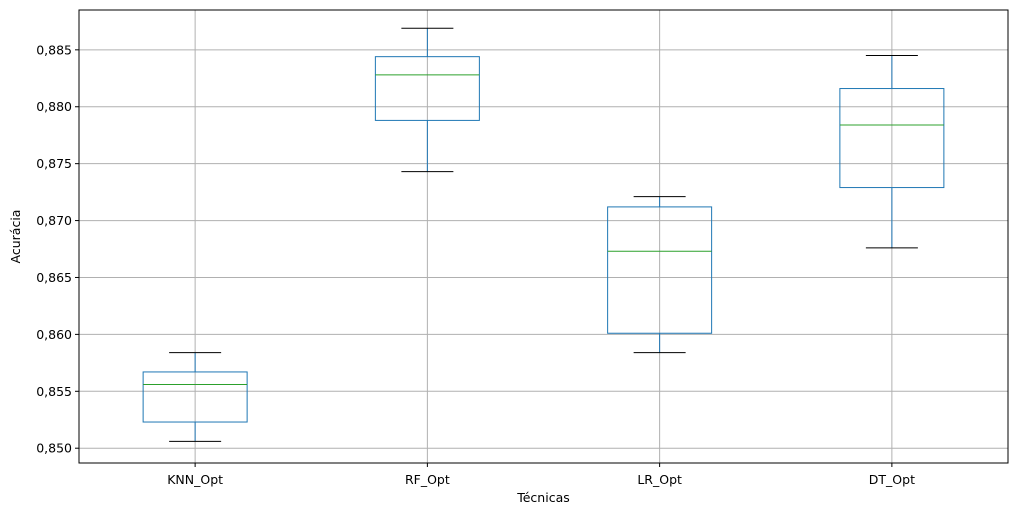 The image size is (1018, 516). Describe the element at coordinates (15, 237) in the screenshot. I see `y-axis-title: Acurácia` at that location.